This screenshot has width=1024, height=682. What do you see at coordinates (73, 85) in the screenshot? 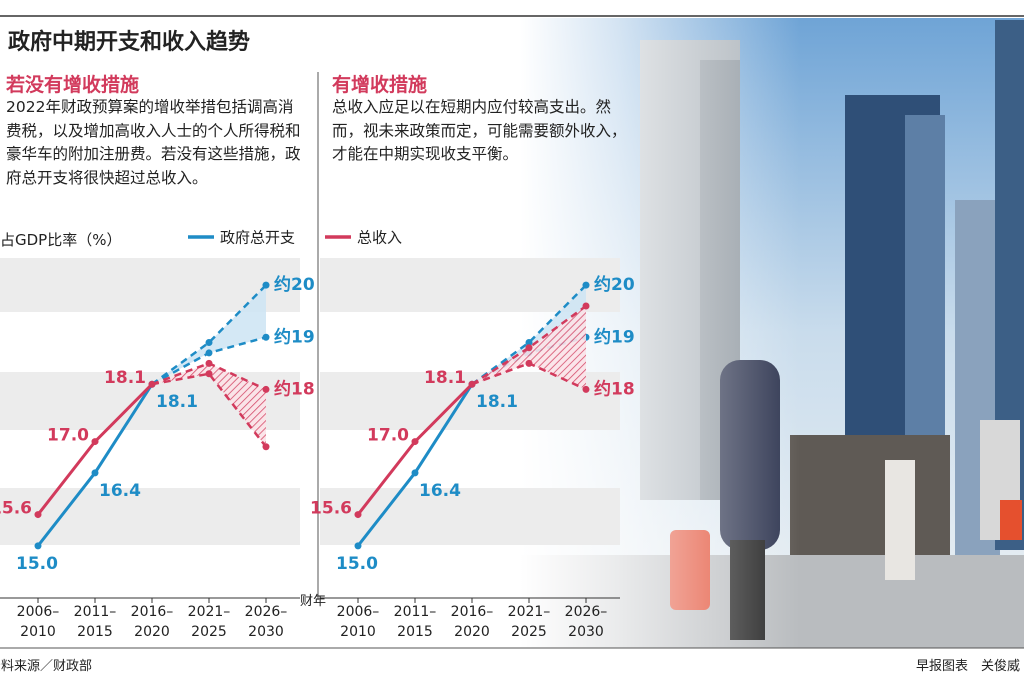
I see `panel-heading: 若没有增收措施` at bounding box center [73, 85].